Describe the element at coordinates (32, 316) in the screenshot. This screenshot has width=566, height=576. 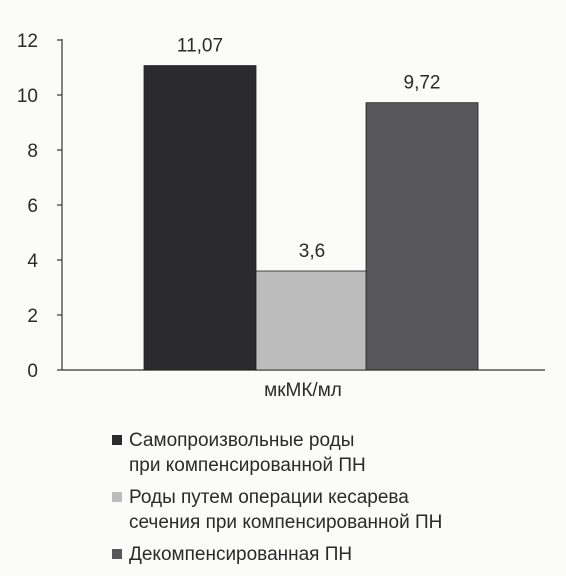
I see `y-tick-label-2: 2` at that location.